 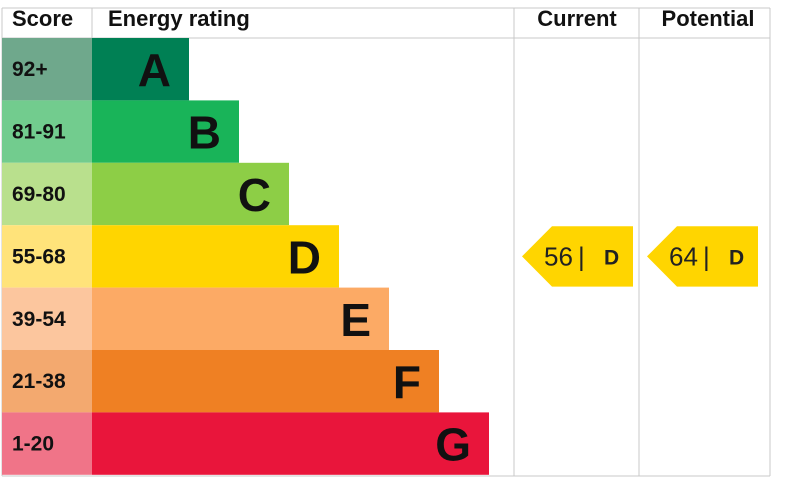 What do you see at coordinates (33, 444) in the screenshot?
I see `score-range-label: 1-20` at bounding box center [33, 444].